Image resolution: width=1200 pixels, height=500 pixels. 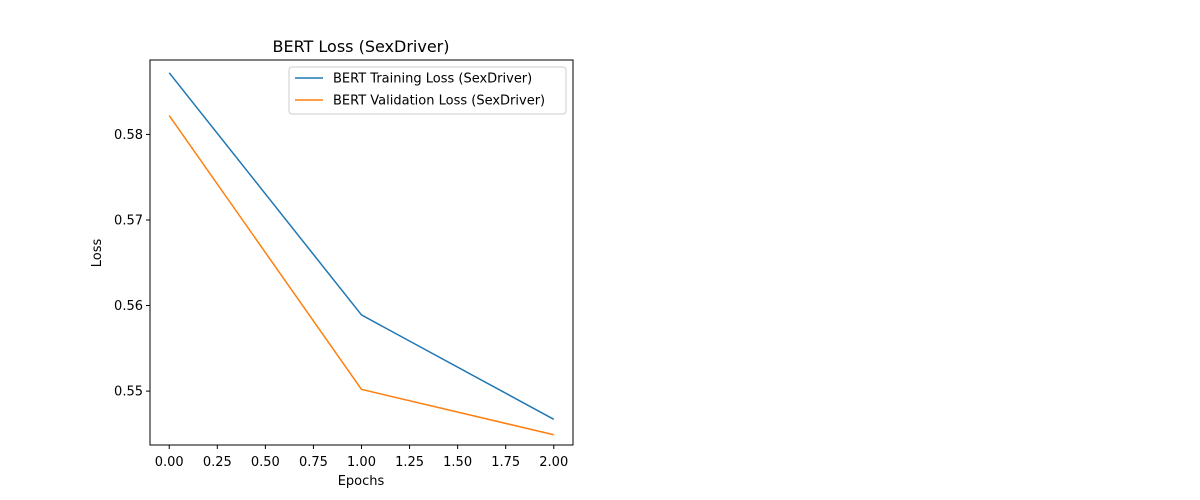 I want to click on y-tick-label: 0.55, so click(x=128, y=392).